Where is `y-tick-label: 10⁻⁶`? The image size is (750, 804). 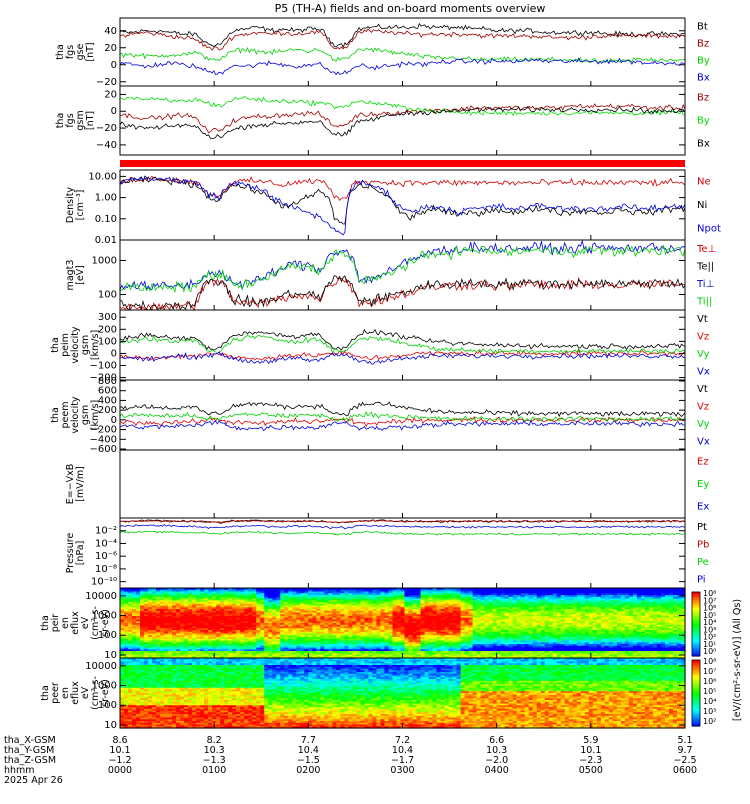 y-tick-label: 10⁻⁶ is located at coordinates (106, 556).